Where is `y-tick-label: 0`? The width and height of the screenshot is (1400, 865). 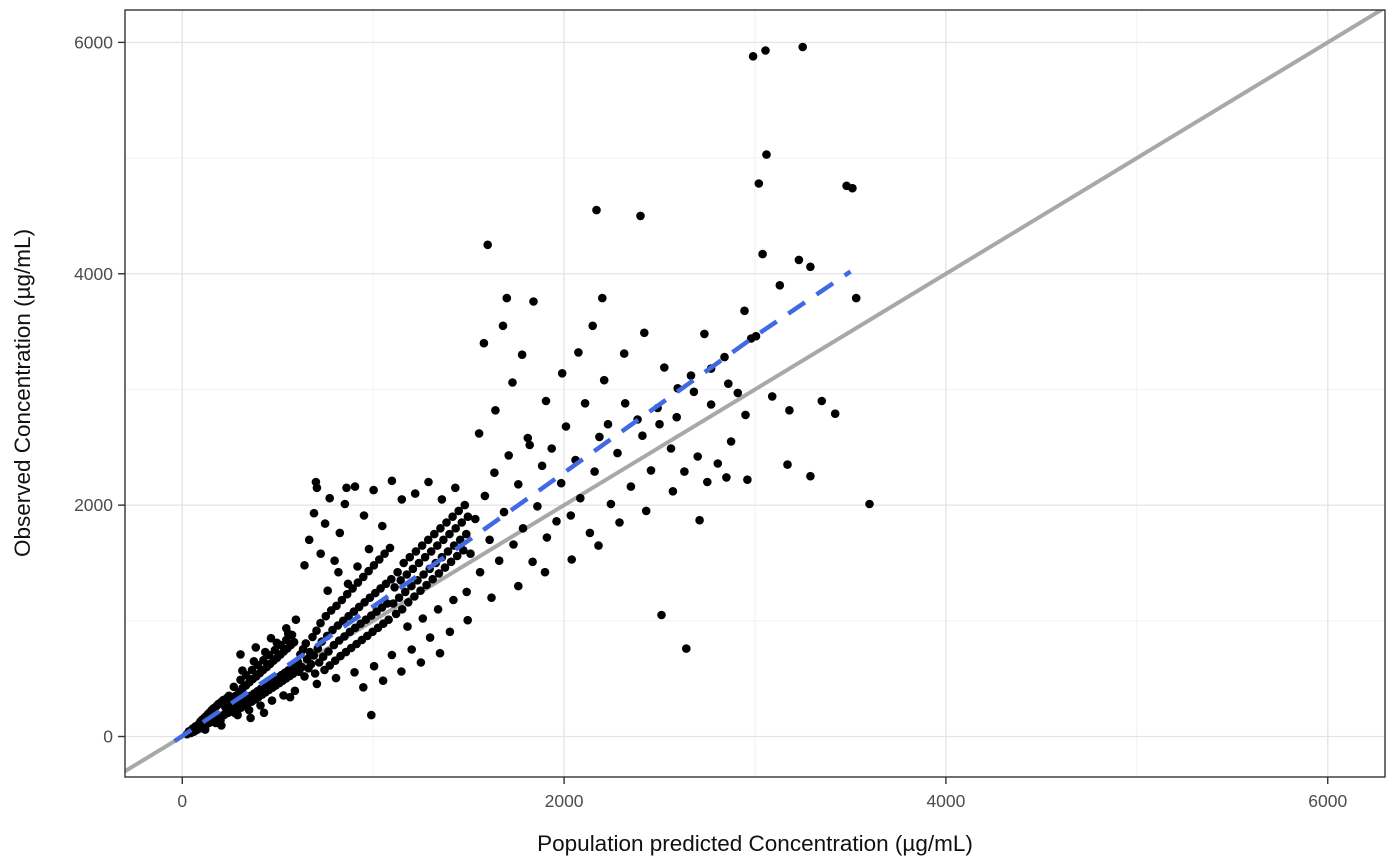 y-tick-label: 0 is located at coordinates (108, 737).